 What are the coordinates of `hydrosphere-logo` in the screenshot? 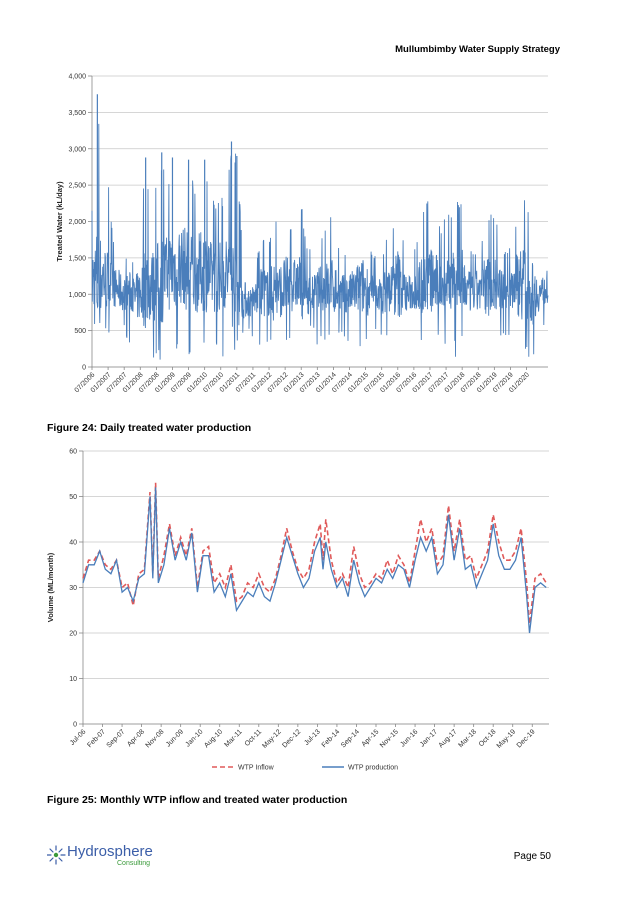 It's located at (56, 855).